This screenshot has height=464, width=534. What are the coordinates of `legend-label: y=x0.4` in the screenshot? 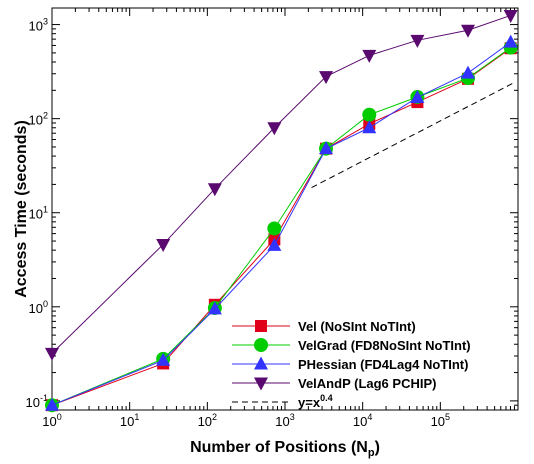 It's located at (315, 401).